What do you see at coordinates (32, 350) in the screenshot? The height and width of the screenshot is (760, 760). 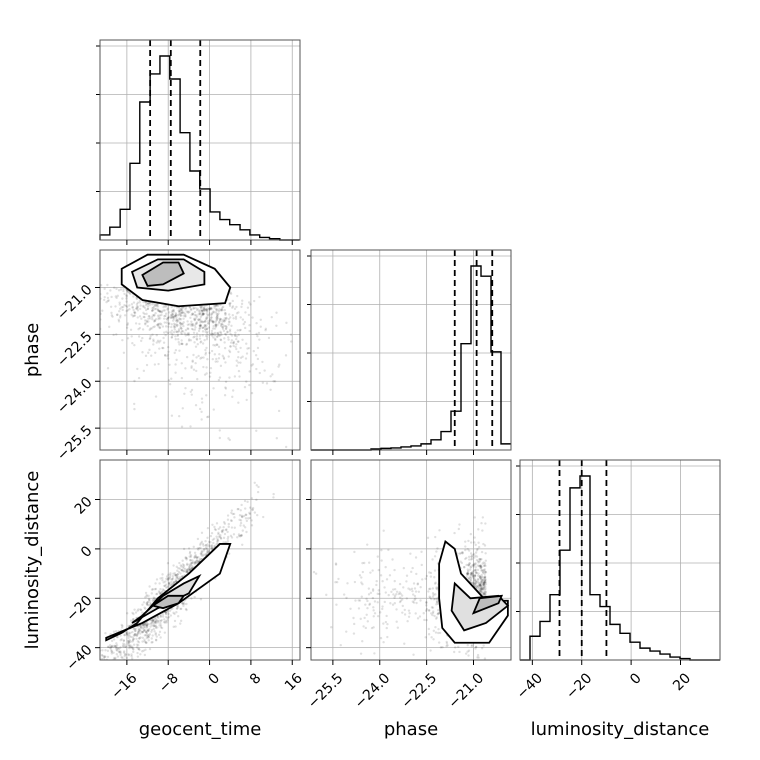 I see `axis-title-y-phase: phase` at bounding box center [32, 350].